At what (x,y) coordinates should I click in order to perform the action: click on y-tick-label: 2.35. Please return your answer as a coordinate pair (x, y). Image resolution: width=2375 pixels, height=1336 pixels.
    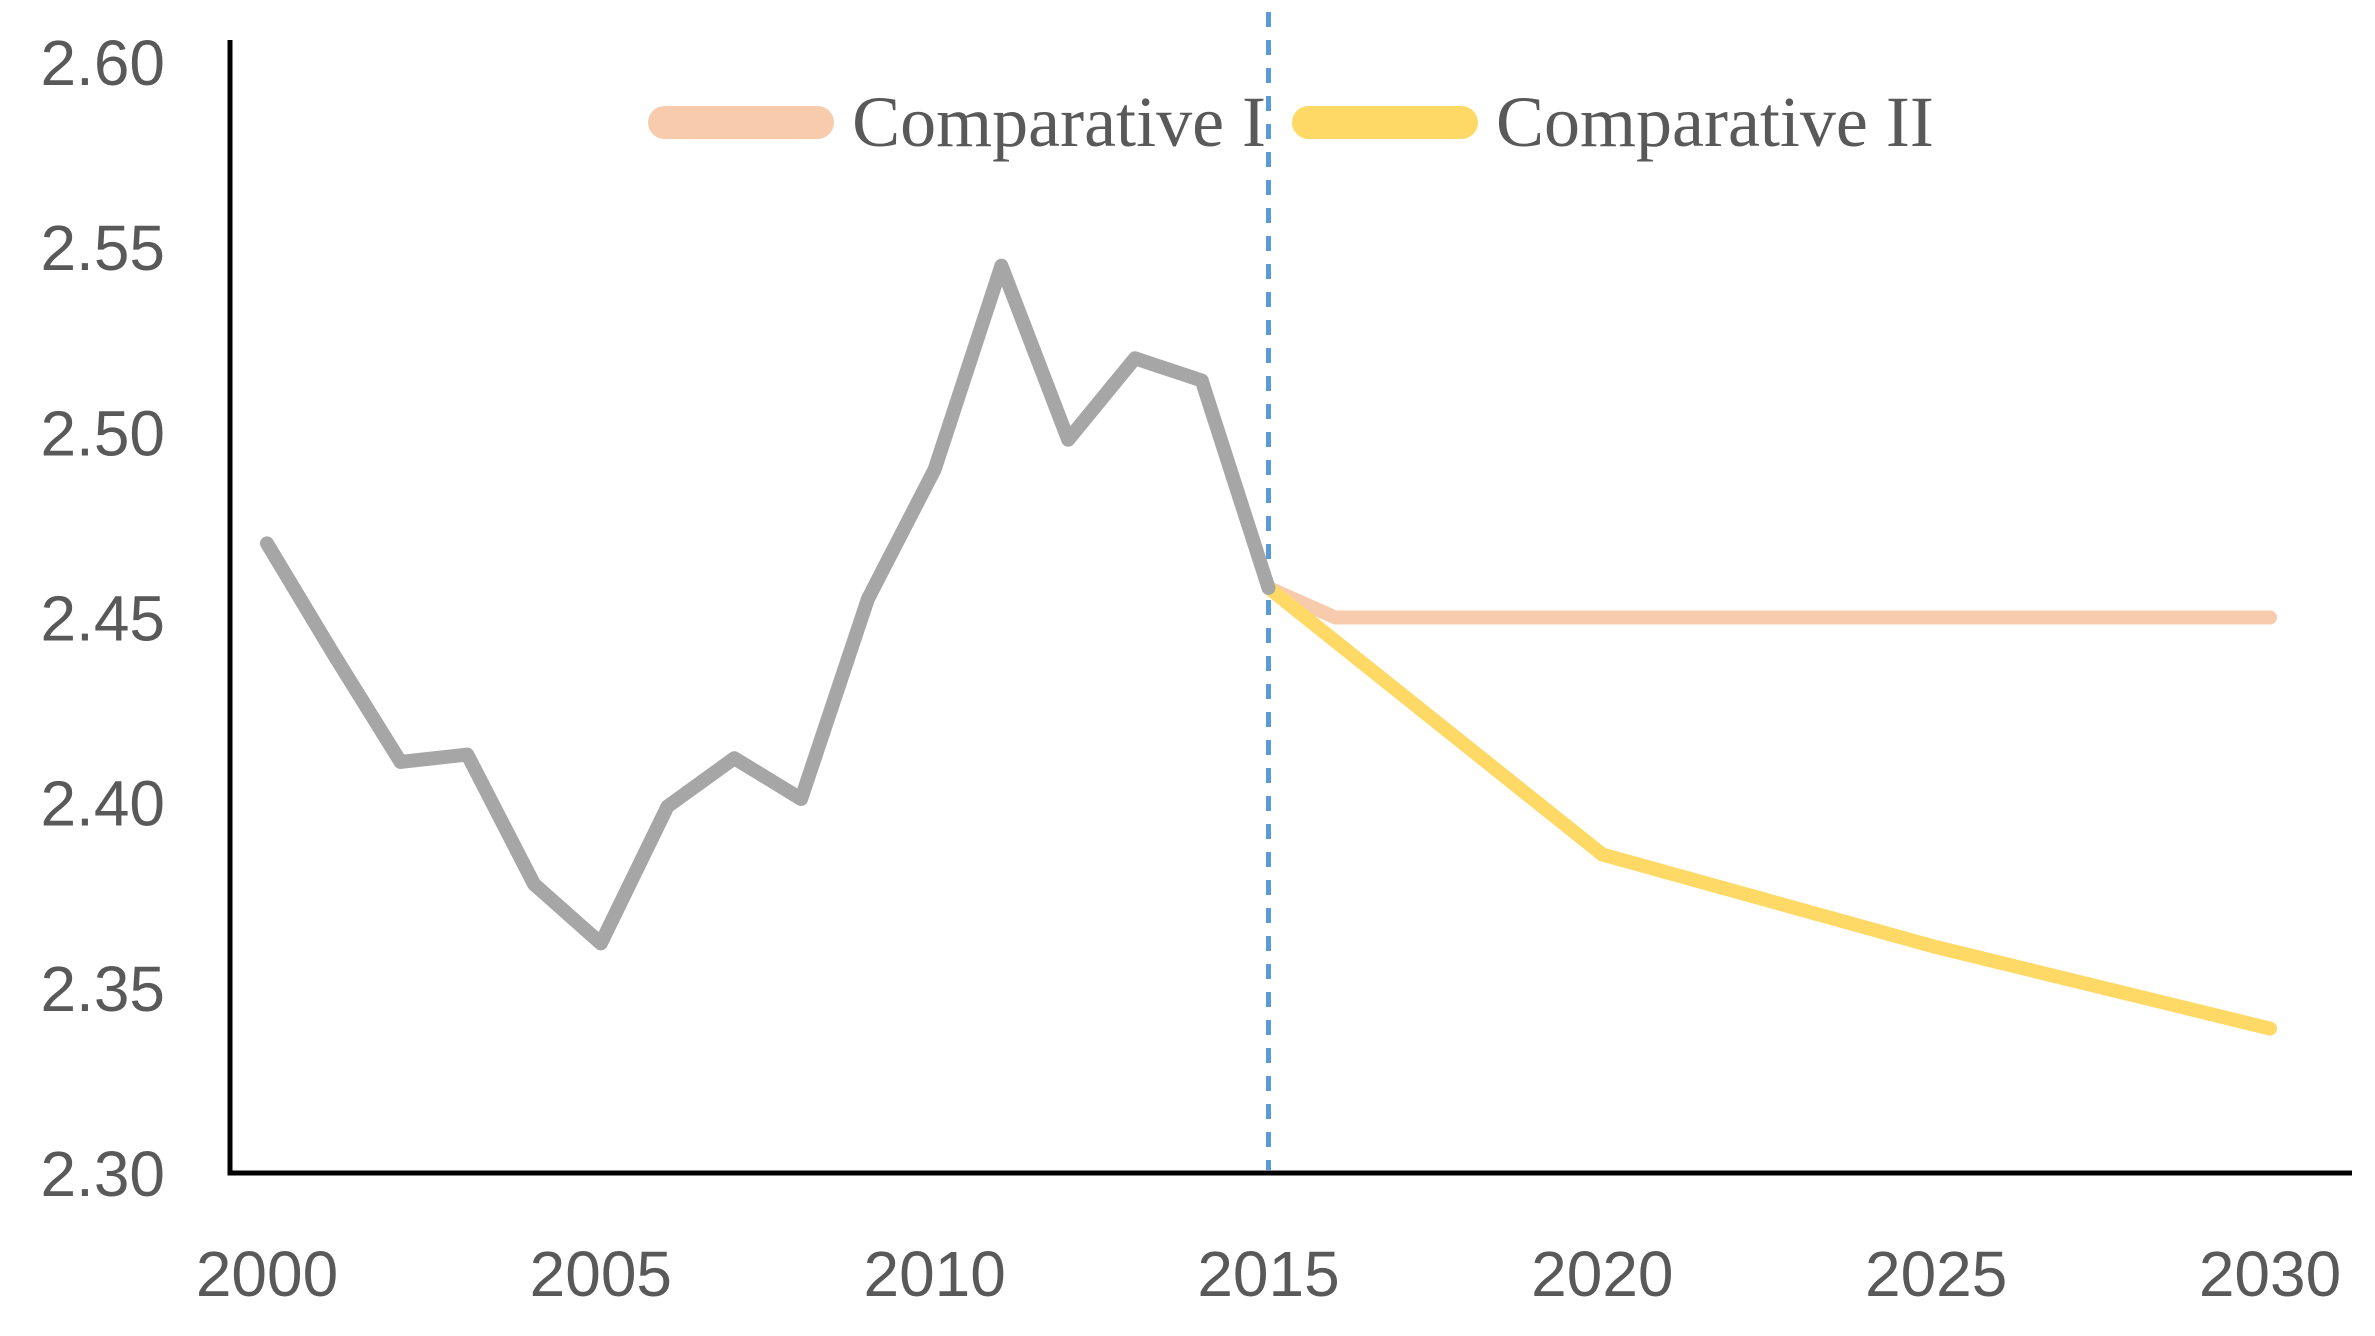
    Looking at the image, I should click on (102, 989).